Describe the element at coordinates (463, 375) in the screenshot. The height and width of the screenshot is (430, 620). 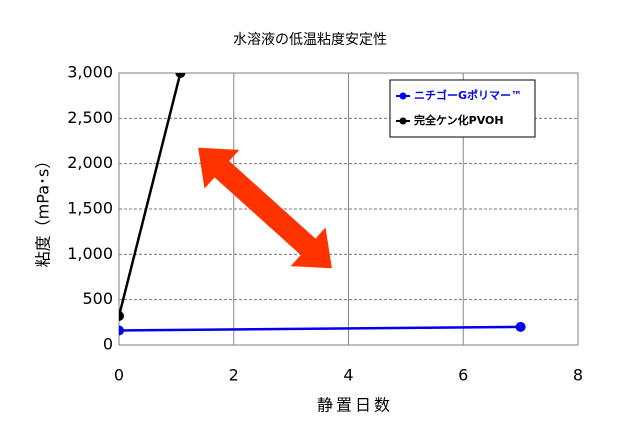
I see `x-tick-label: 6` at that location.